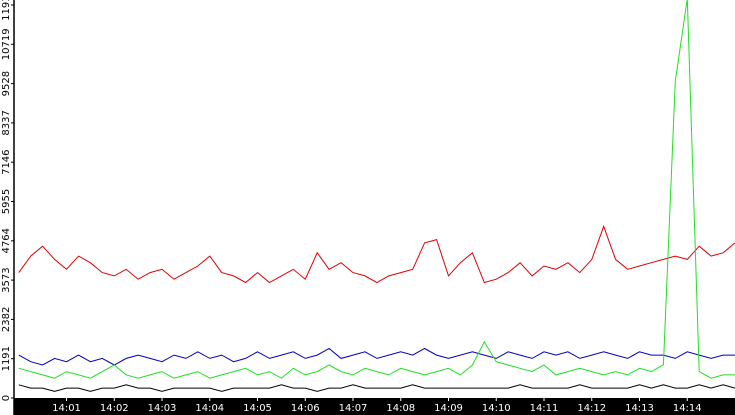  I want to click on x-tick-label: 14:05, so click(257, 408).